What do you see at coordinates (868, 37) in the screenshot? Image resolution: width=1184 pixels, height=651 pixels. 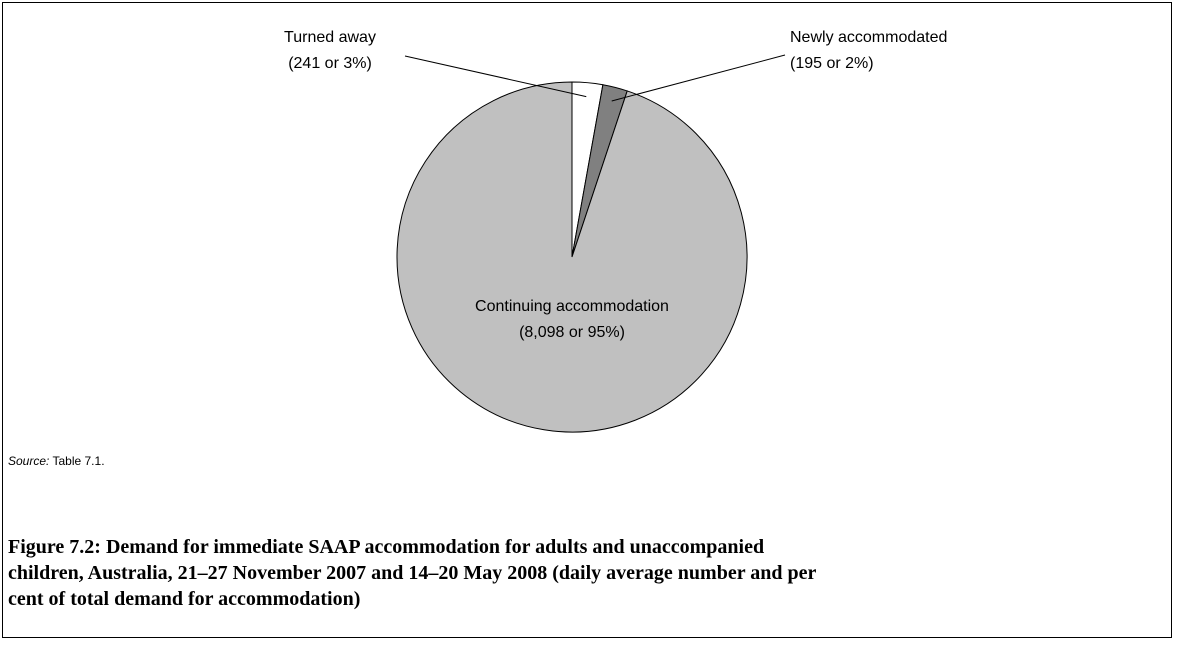 I see `slice-label: Newly accommodated` at bounding box center [868, 37].